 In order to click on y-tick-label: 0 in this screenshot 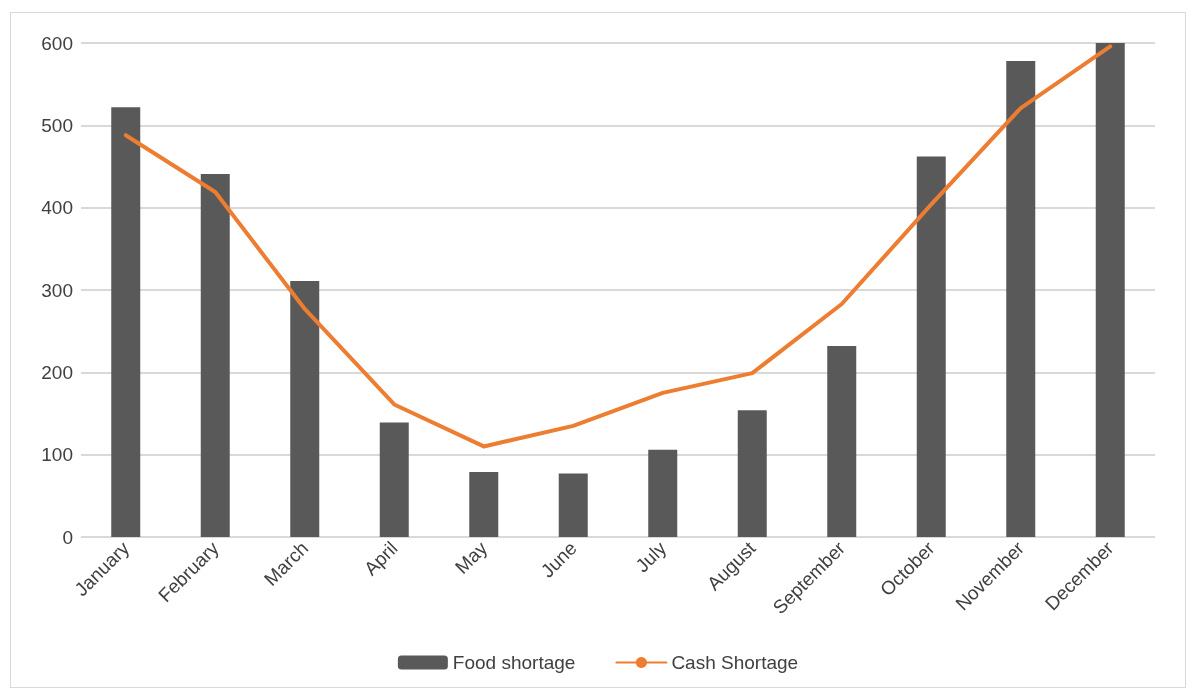, I will do `click(67, 537)`.